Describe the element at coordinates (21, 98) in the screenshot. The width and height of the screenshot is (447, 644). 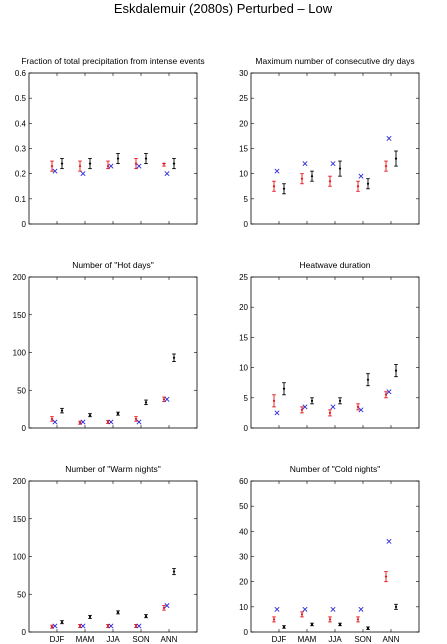
I see `y-tick-label: 0.5` at that location.